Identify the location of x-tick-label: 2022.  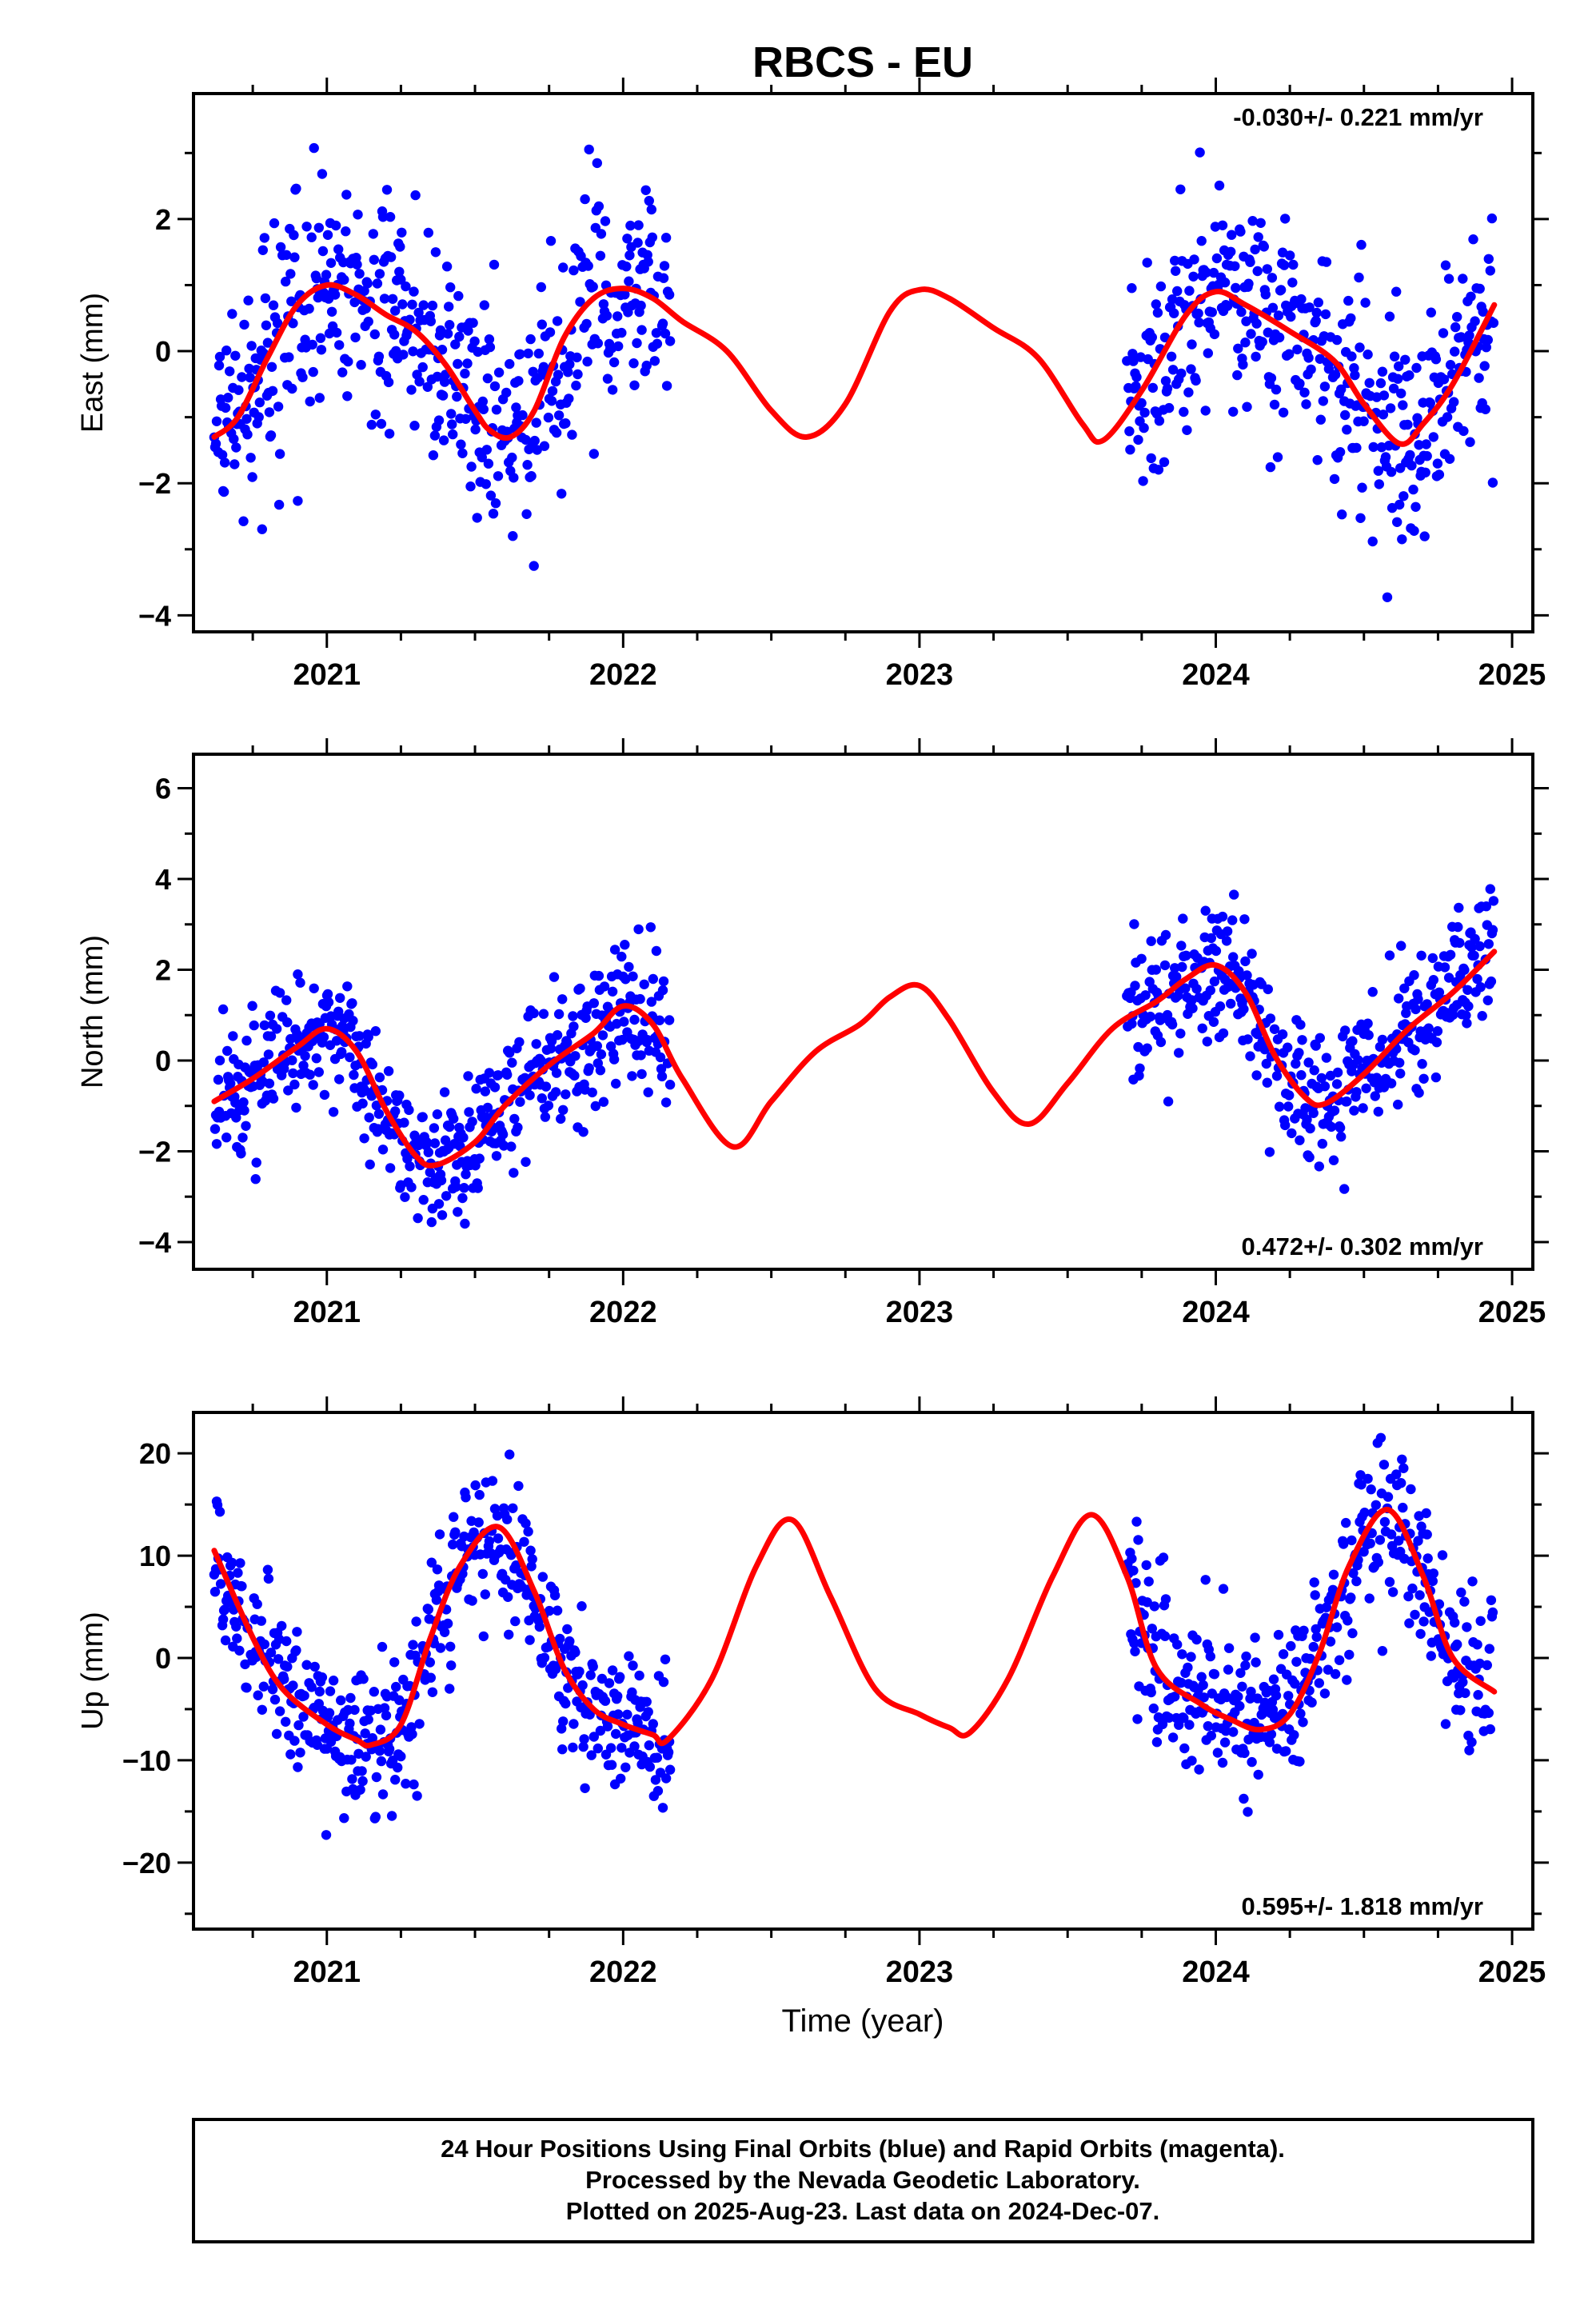
(623, 675).